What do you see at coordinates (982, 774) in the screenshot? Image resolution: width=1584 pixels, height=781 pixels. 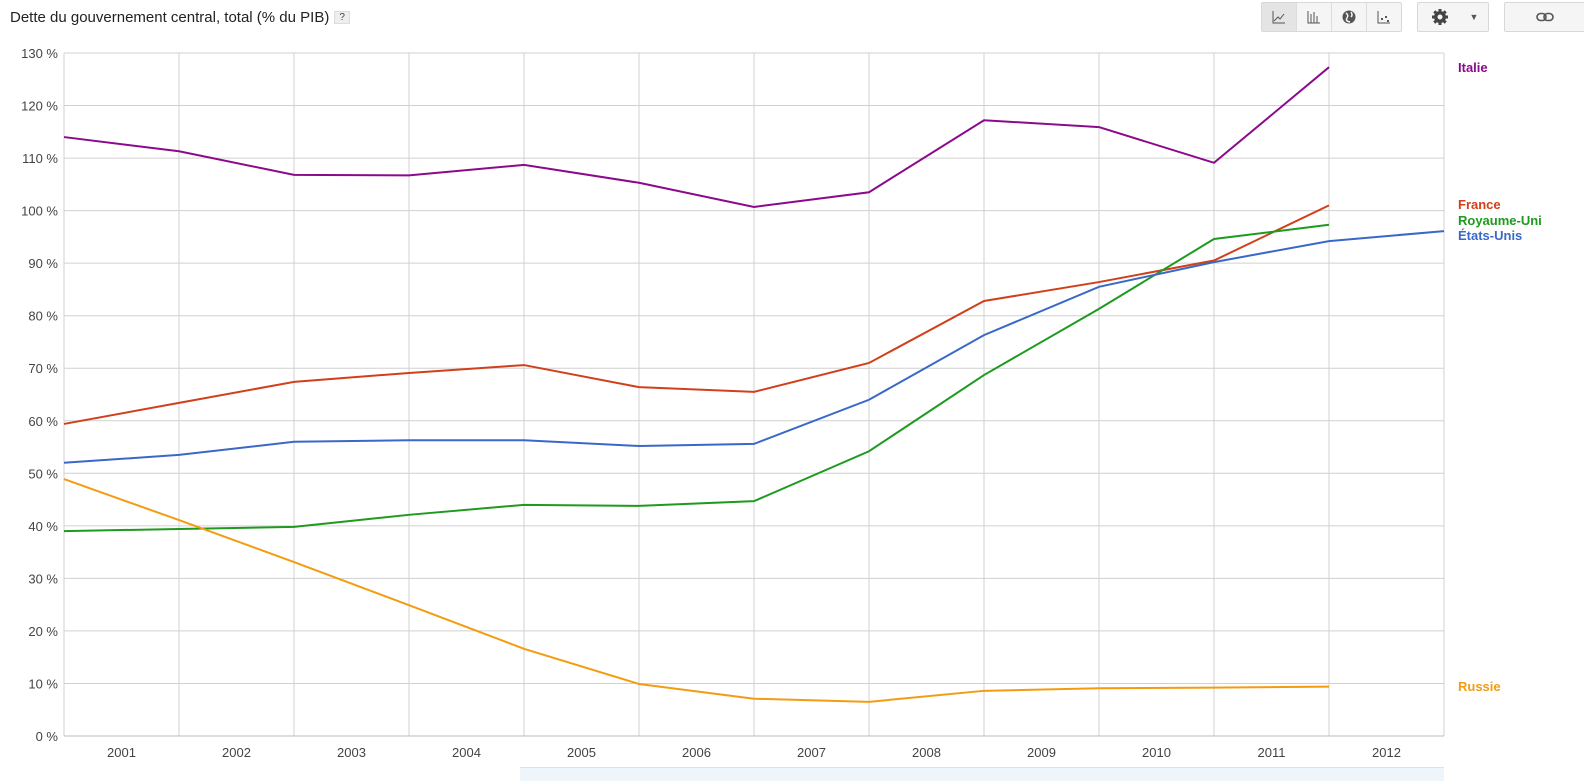 I see `time-slider` at bounding box center [982, 774].